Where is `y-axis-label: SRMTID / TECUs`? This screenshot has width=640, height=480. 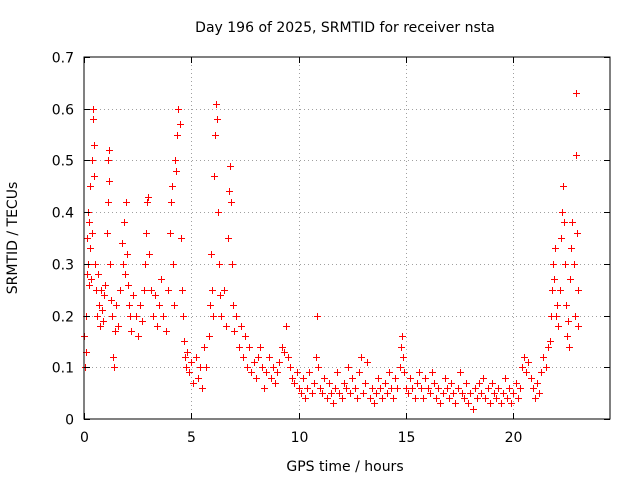
y-axis-label: SRMTID / TECUs is located at coordinates (13, 238).